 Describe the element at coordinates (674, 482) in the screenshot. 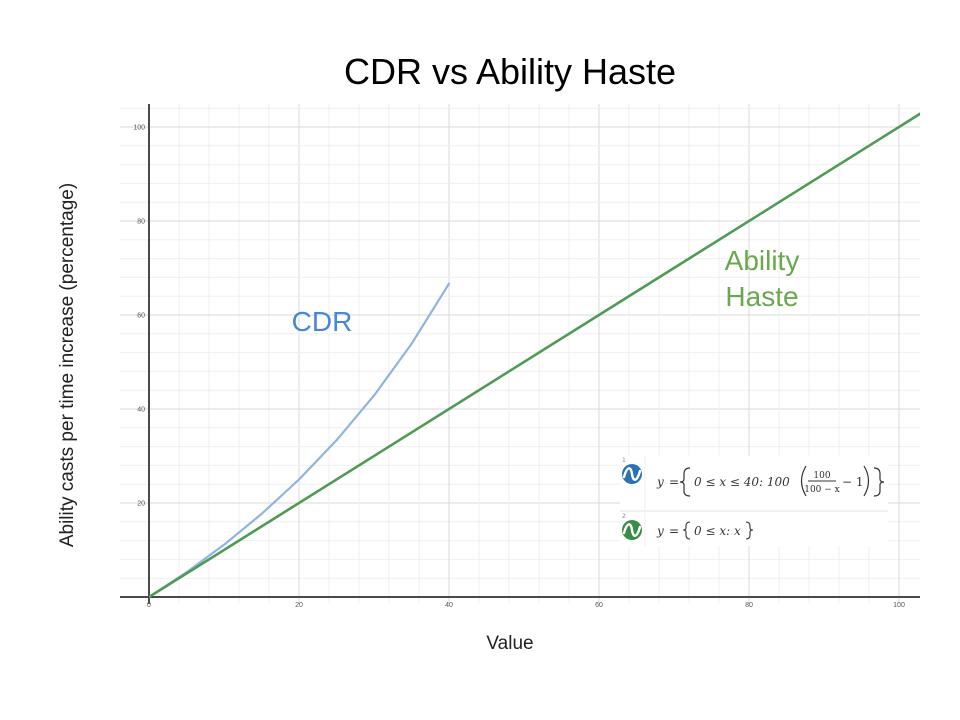

I see `legend-row-1-equals: =` at that location.